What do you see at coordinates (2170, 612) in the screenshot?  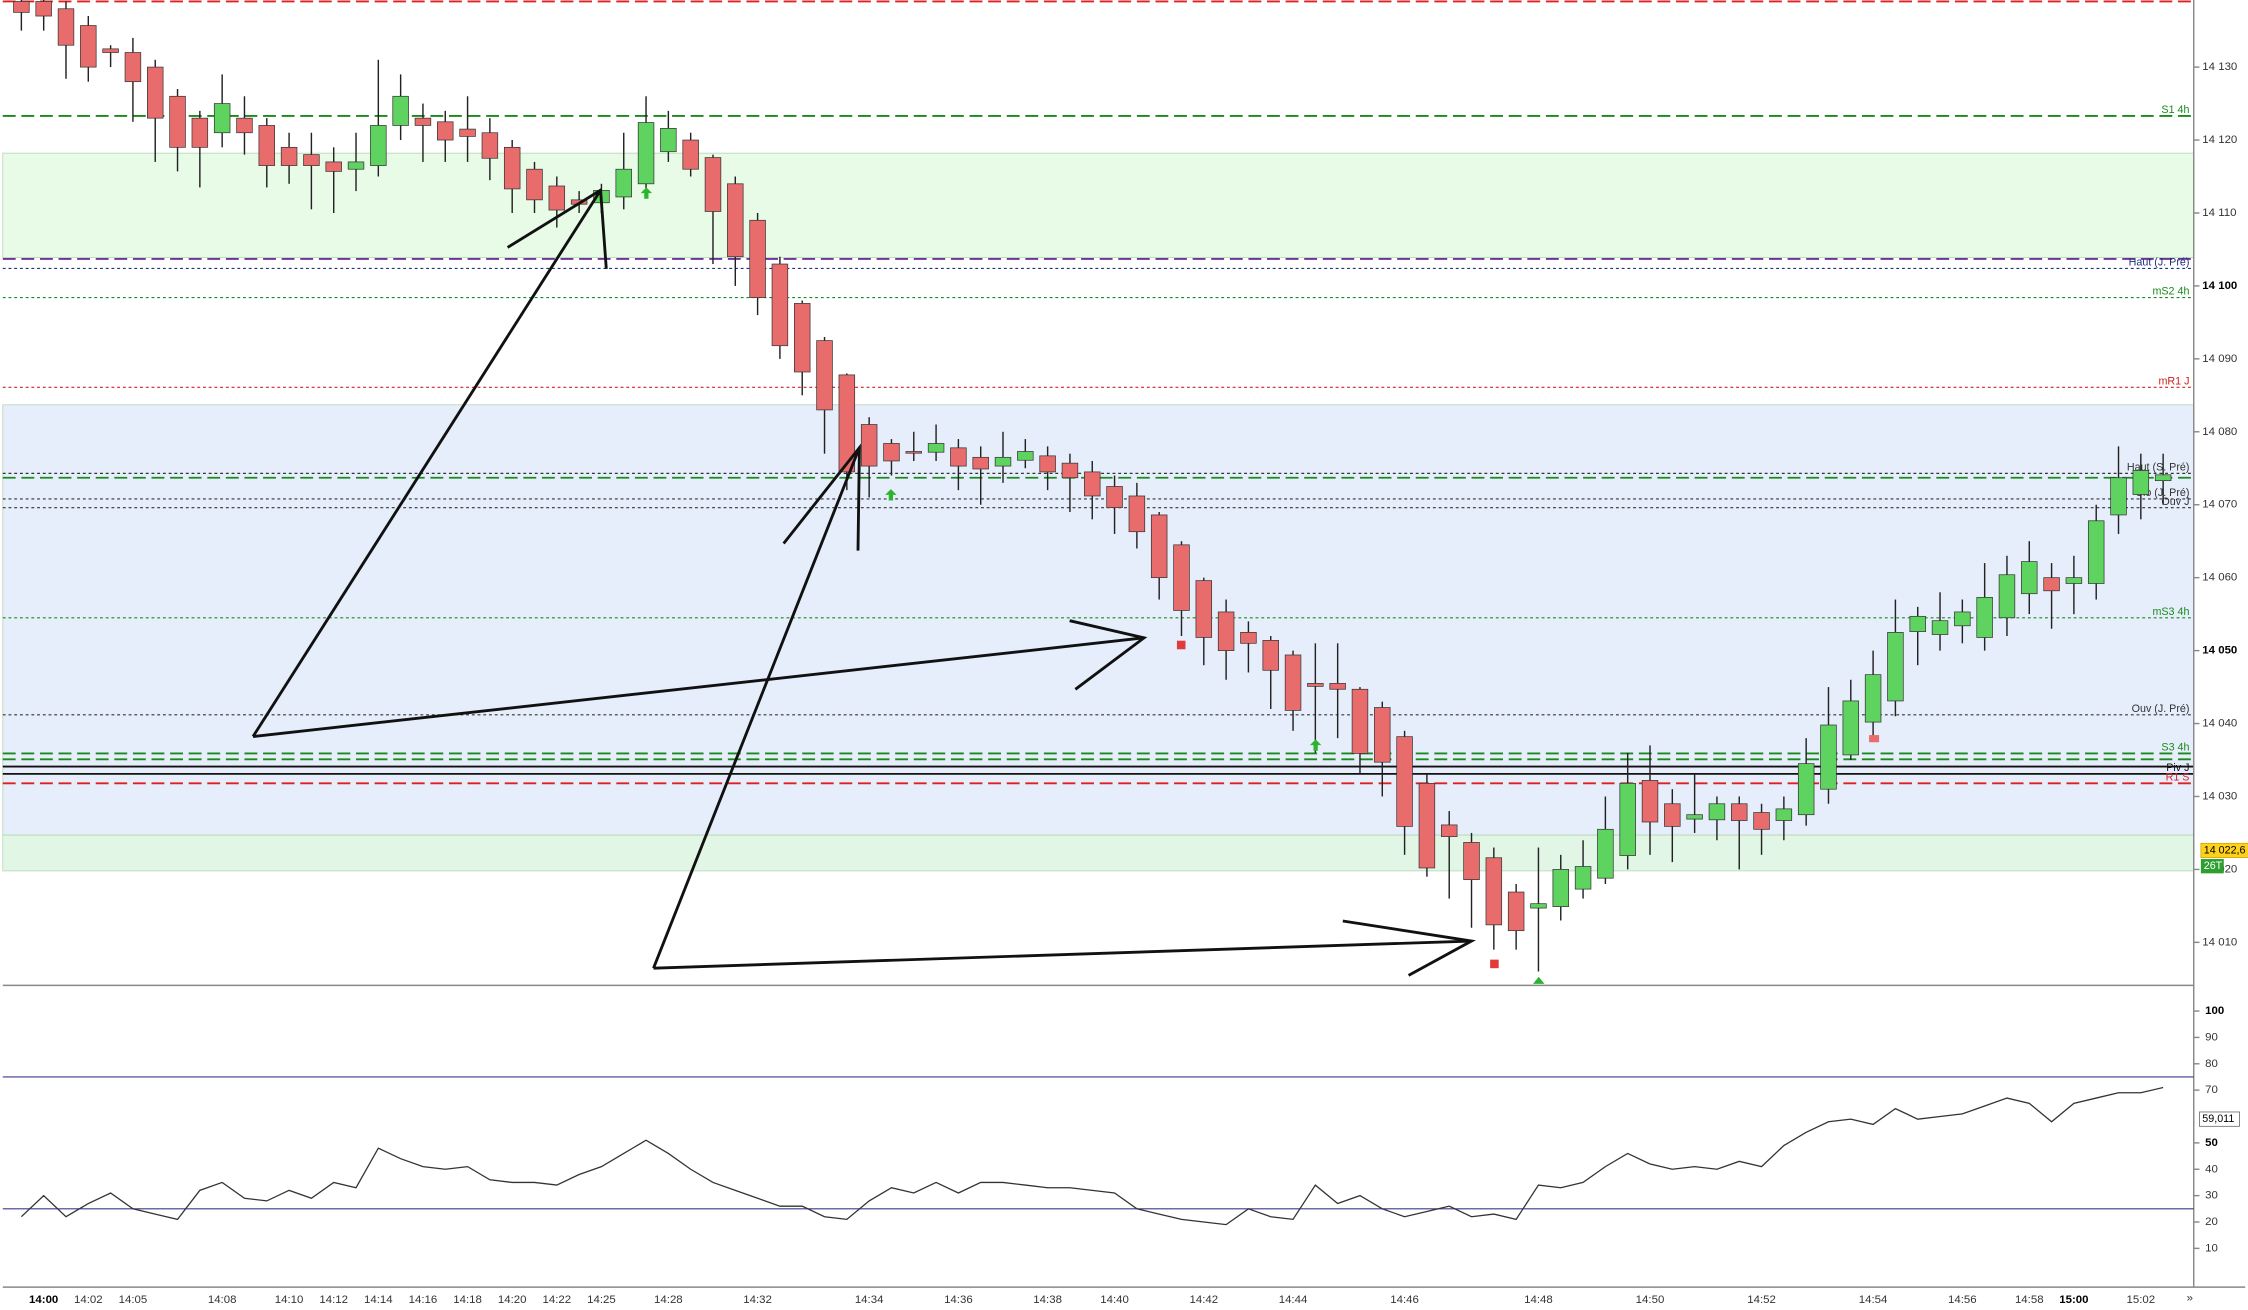 I see `level-label: mS3 4h` at bounding box center [2170, 612].